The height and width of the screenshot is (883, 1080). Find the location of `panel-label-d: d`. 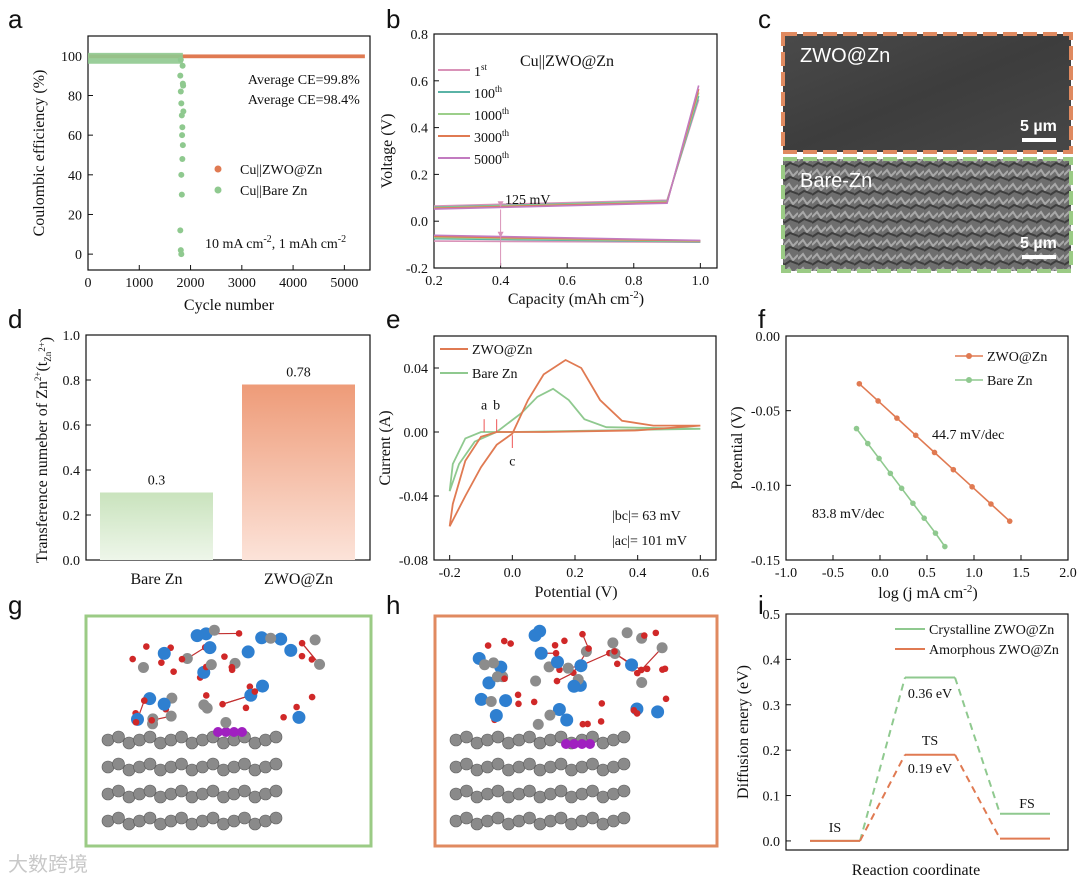

panel-label-d: d is located at coordinates (15, 319).